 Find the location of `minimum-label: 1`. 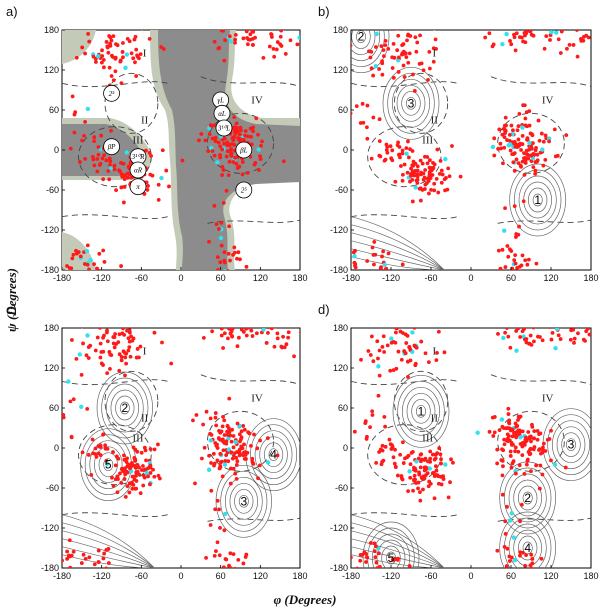

minimum-label: 1 is located at coordinates (421, 411).